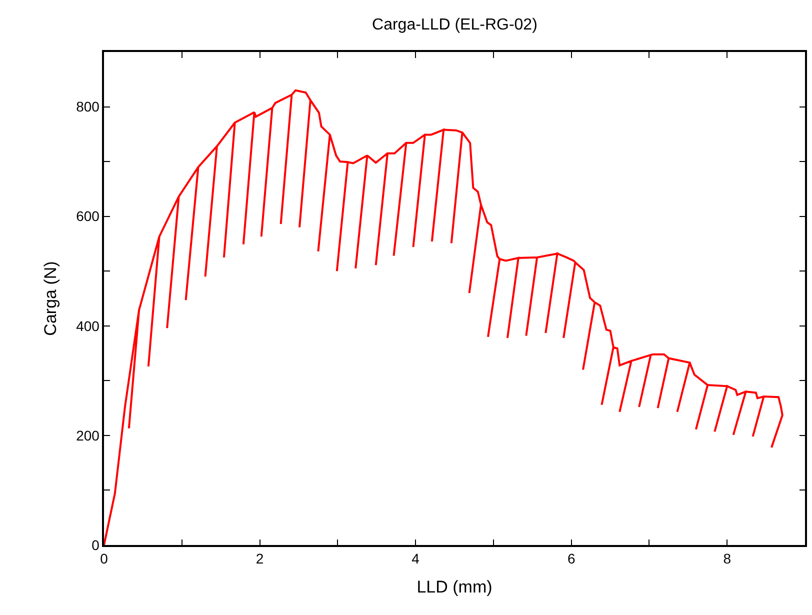  Describe the element at coordinates (96, 544) in the screenshot. I see `y-tick-label: 0` at that location.